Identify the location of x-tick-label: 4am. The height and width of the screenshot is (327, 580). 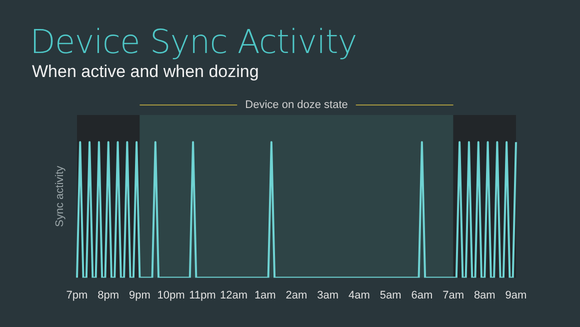
(359, 295).